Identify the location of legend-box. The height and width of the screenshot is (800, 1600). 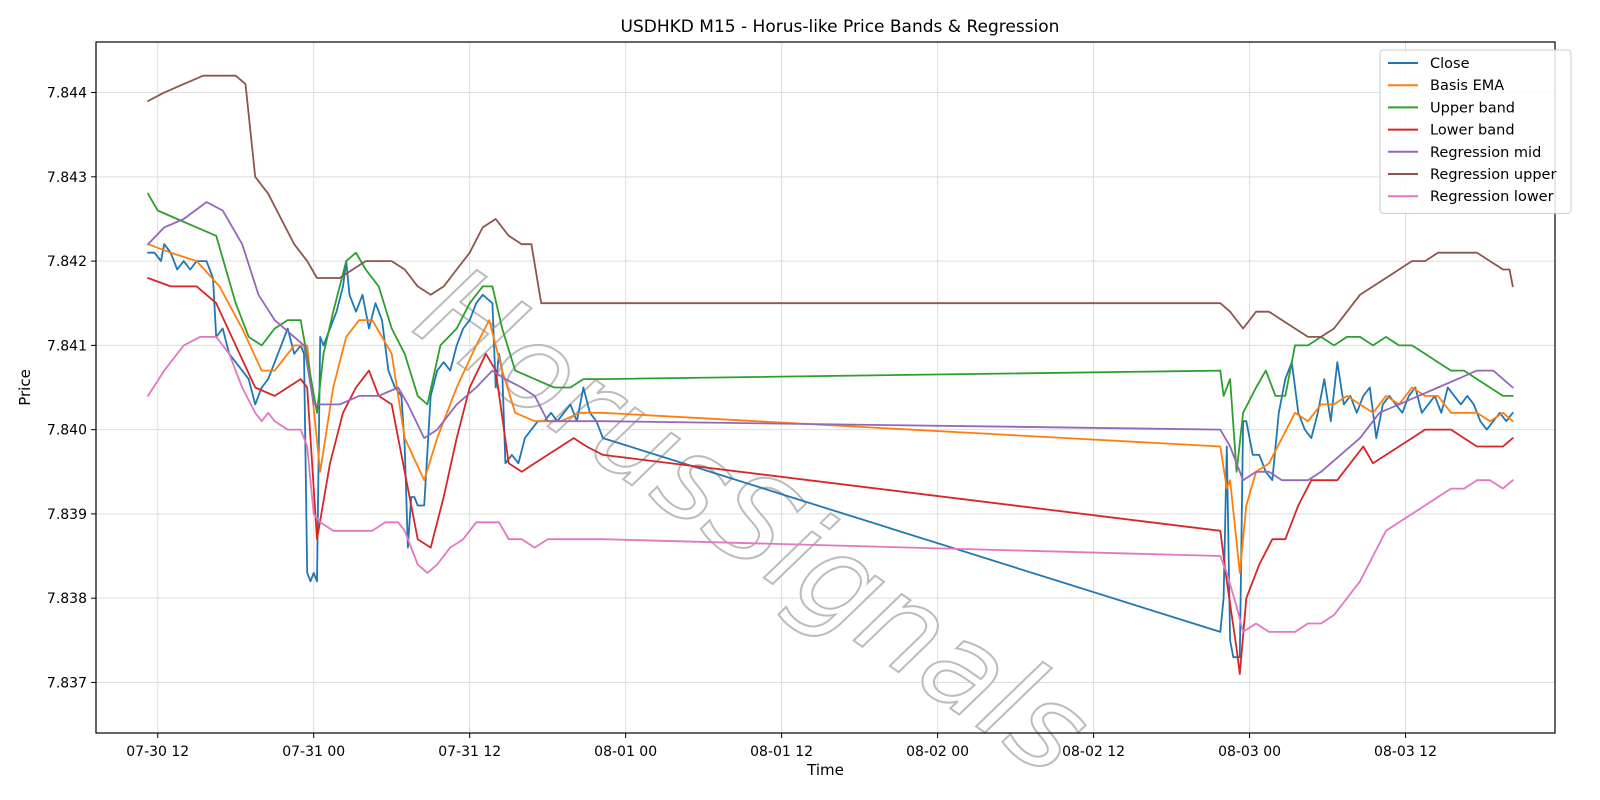
(1475, 131).